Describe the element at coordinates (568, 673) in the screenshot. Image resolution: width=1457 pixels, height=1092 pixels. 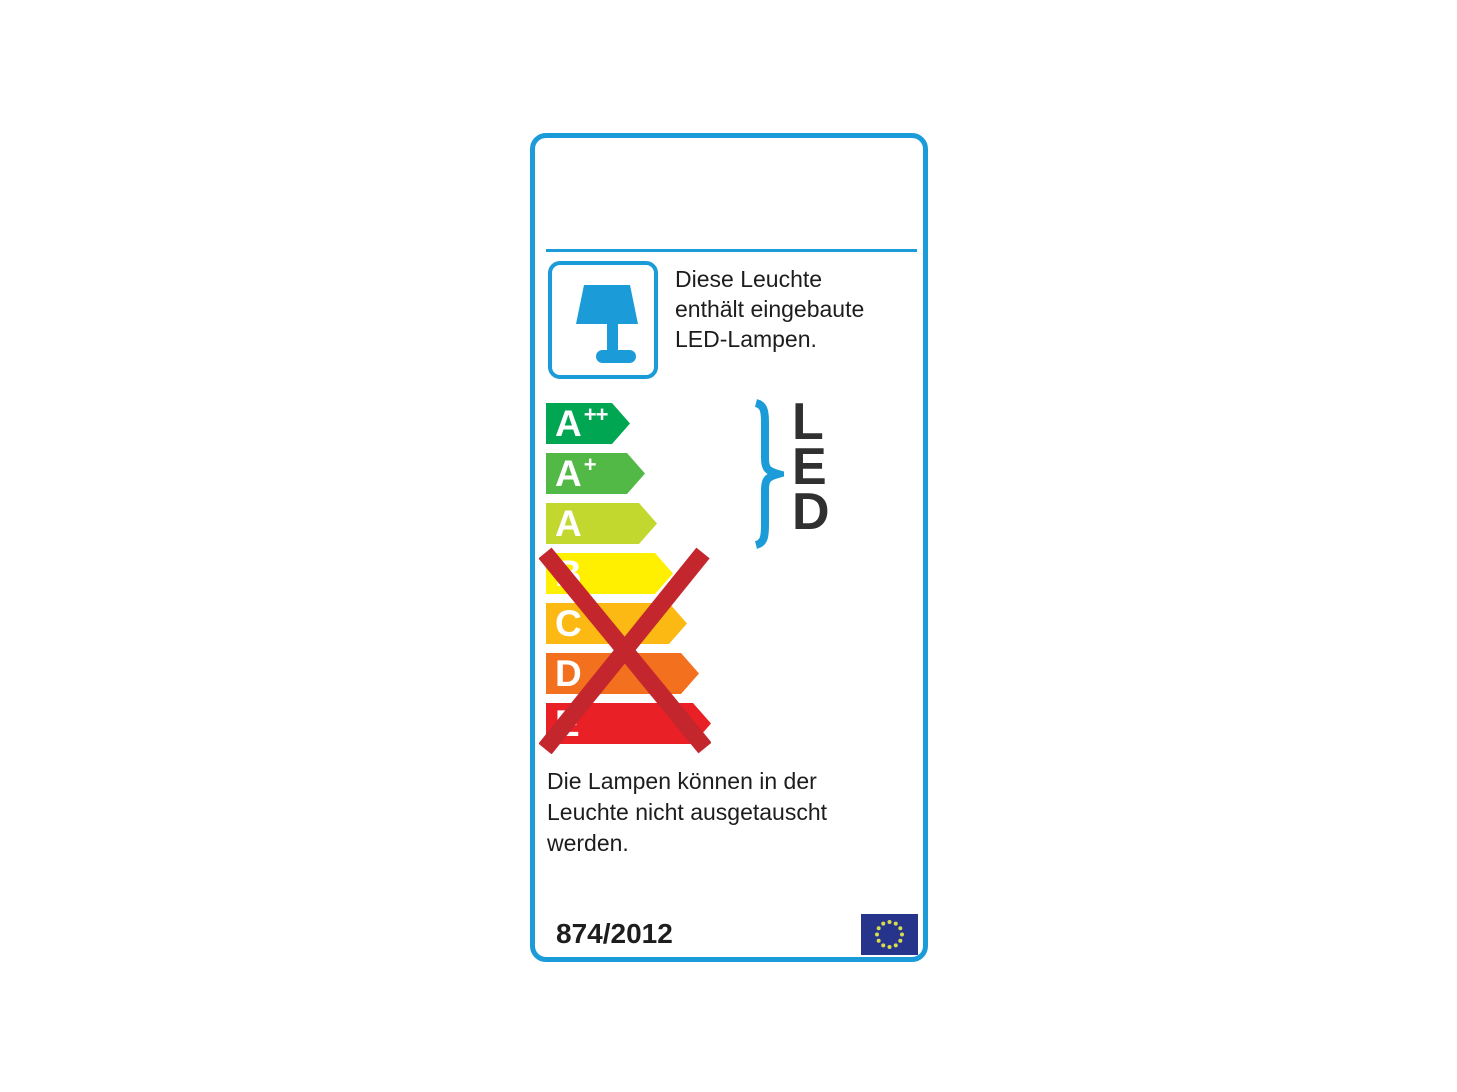
I see `rating-grade-letter: D` at that location.